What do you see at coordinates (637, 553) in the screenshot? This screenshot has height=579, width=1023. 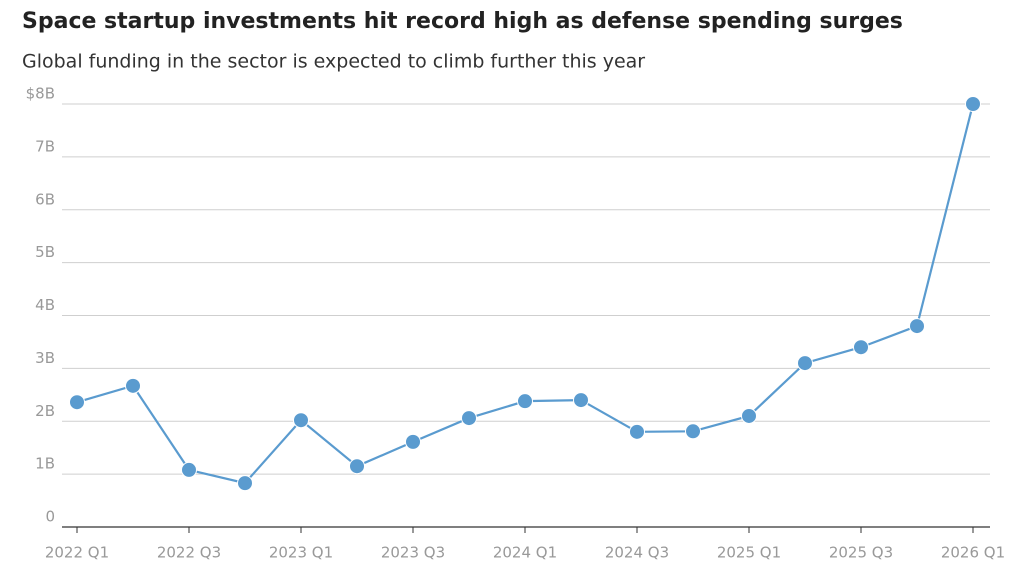 I see `x-tick-label: 2024 Q3` at bounding box center [637, 553].